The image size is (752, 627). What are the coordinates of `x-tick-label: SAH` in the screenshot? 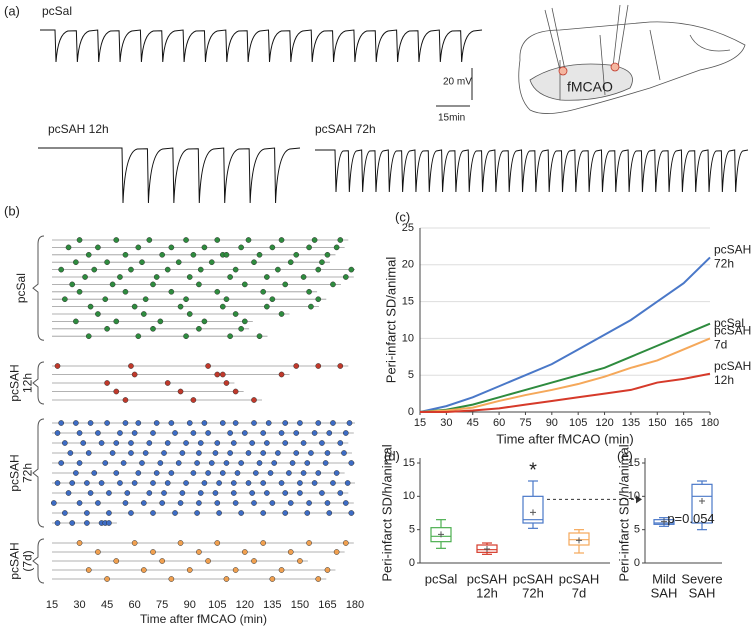 It's located at (702, 592).